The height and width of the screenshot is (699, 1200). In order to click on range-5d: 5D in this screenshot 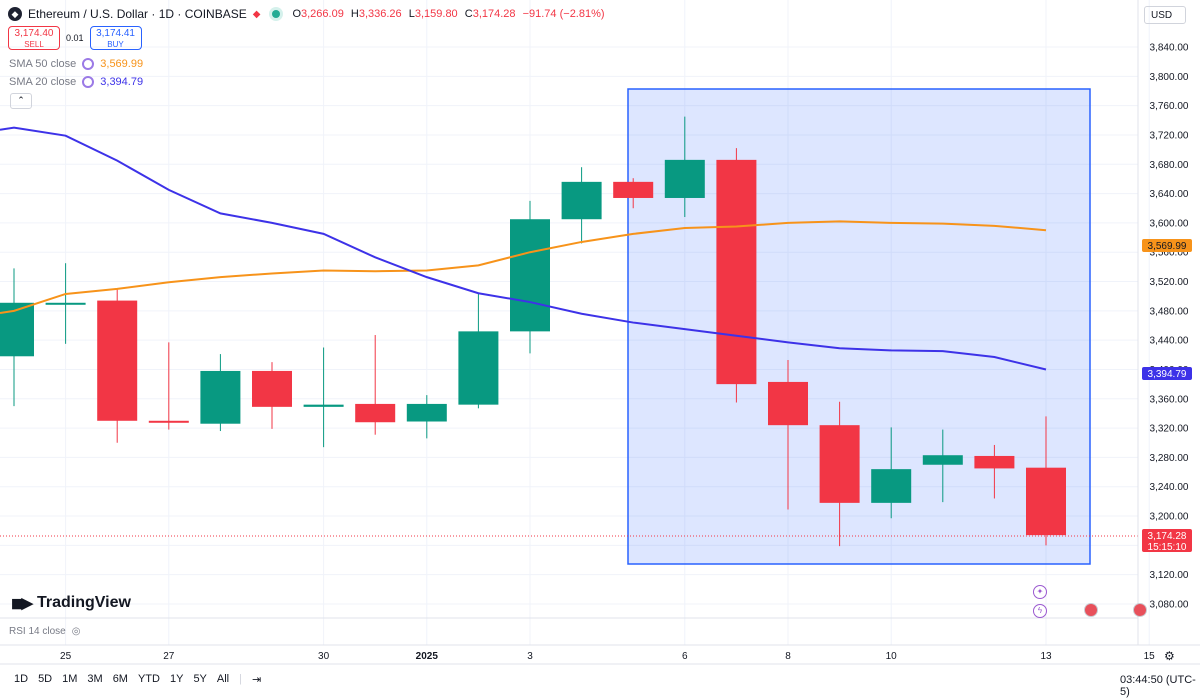, I will do `click(45, 679)`.